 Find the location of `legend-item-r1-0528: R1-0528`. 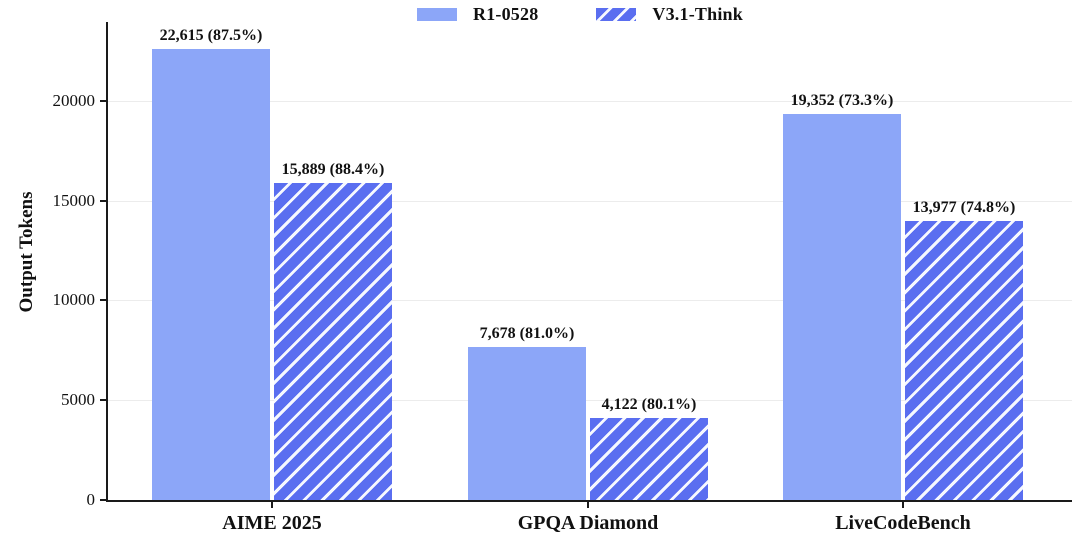

legend-item-r1-0528: R1-0528 is located at coordinates (477, 14).